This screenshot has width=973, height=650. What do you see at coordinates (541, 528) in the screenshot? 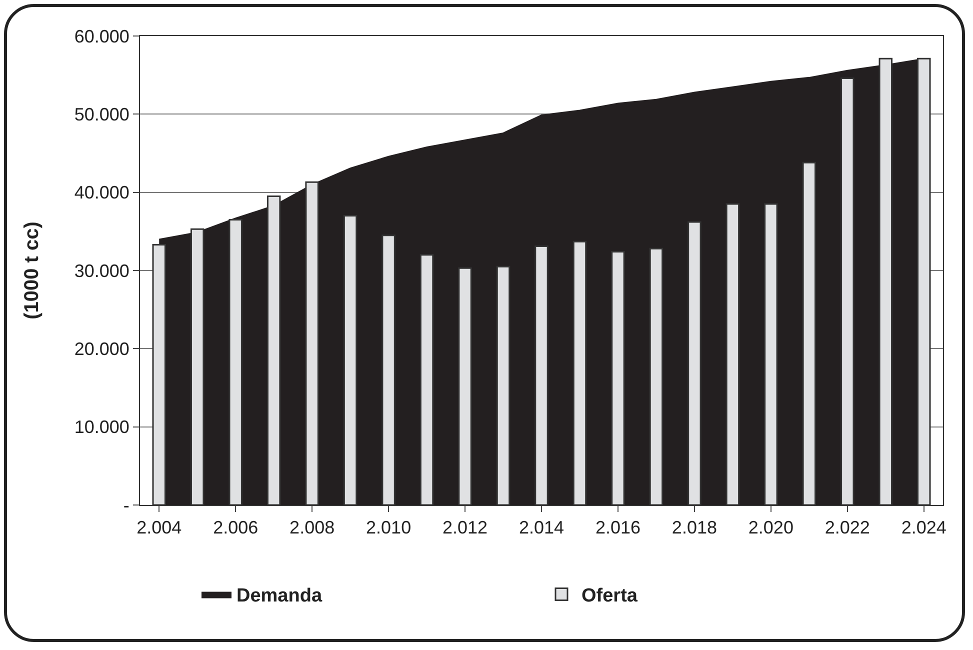
I see `x-tick-label: 2.014` at bounding box center [541, 528].